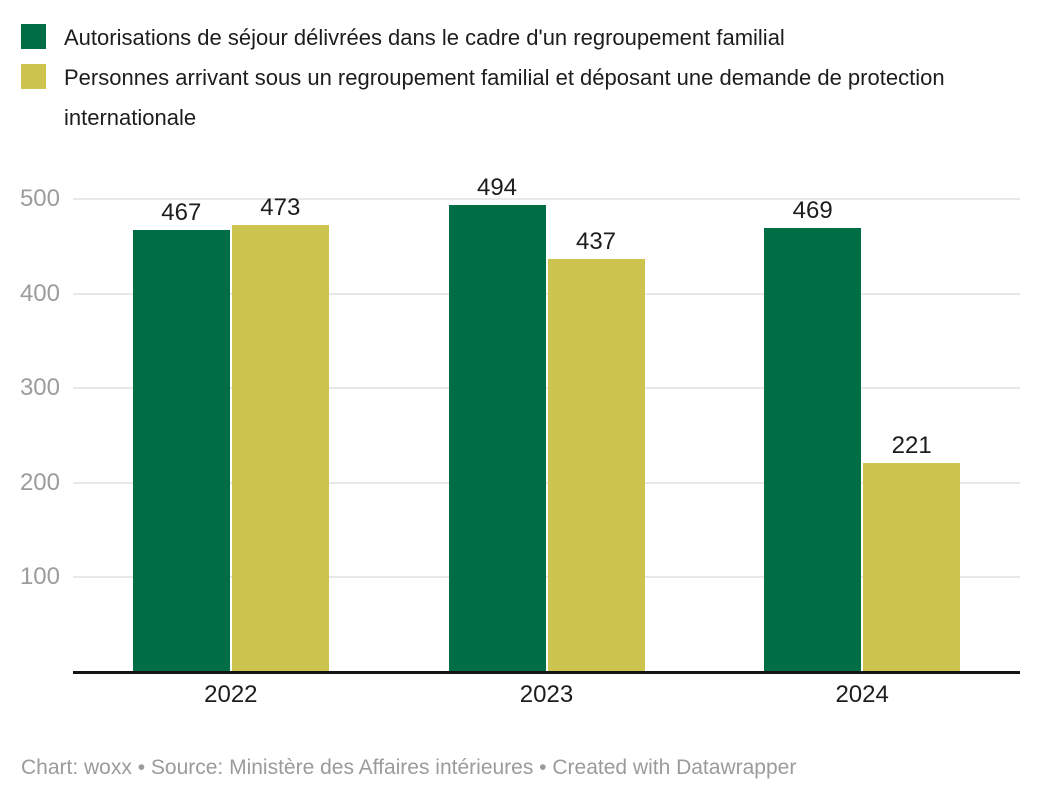 Image resolution: width=1040 pixels, height=804 pixels. What do you see at coordinates (596, 465) in the screenshot?
I see `bar-2023-yellow` at bounding box center [596, 465].